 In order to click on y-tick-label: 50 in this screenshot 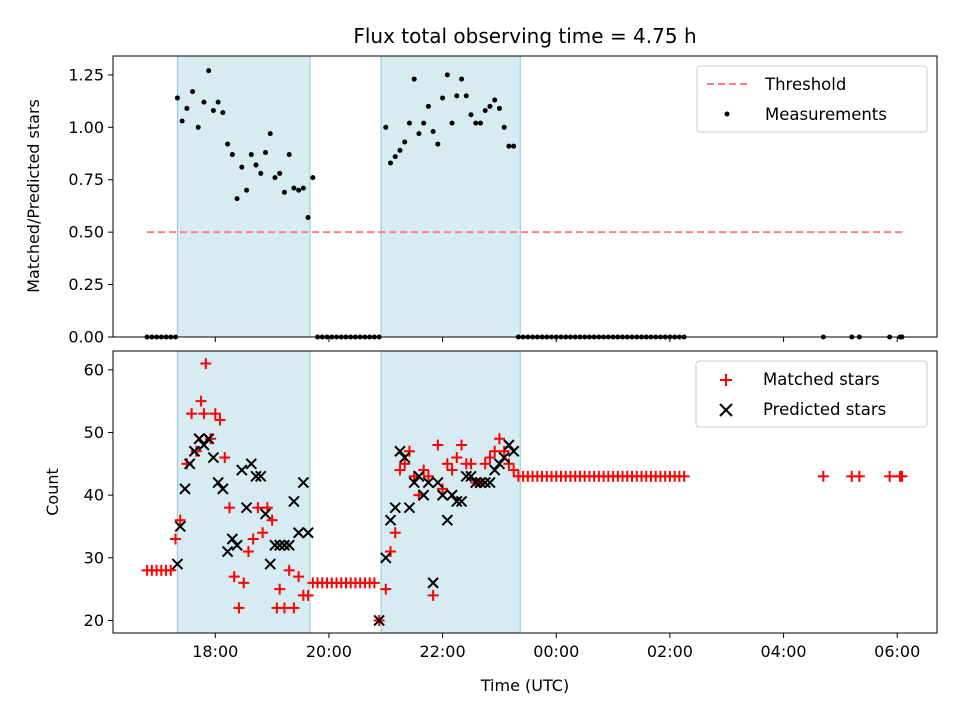, I will do `click(94, 432)`.